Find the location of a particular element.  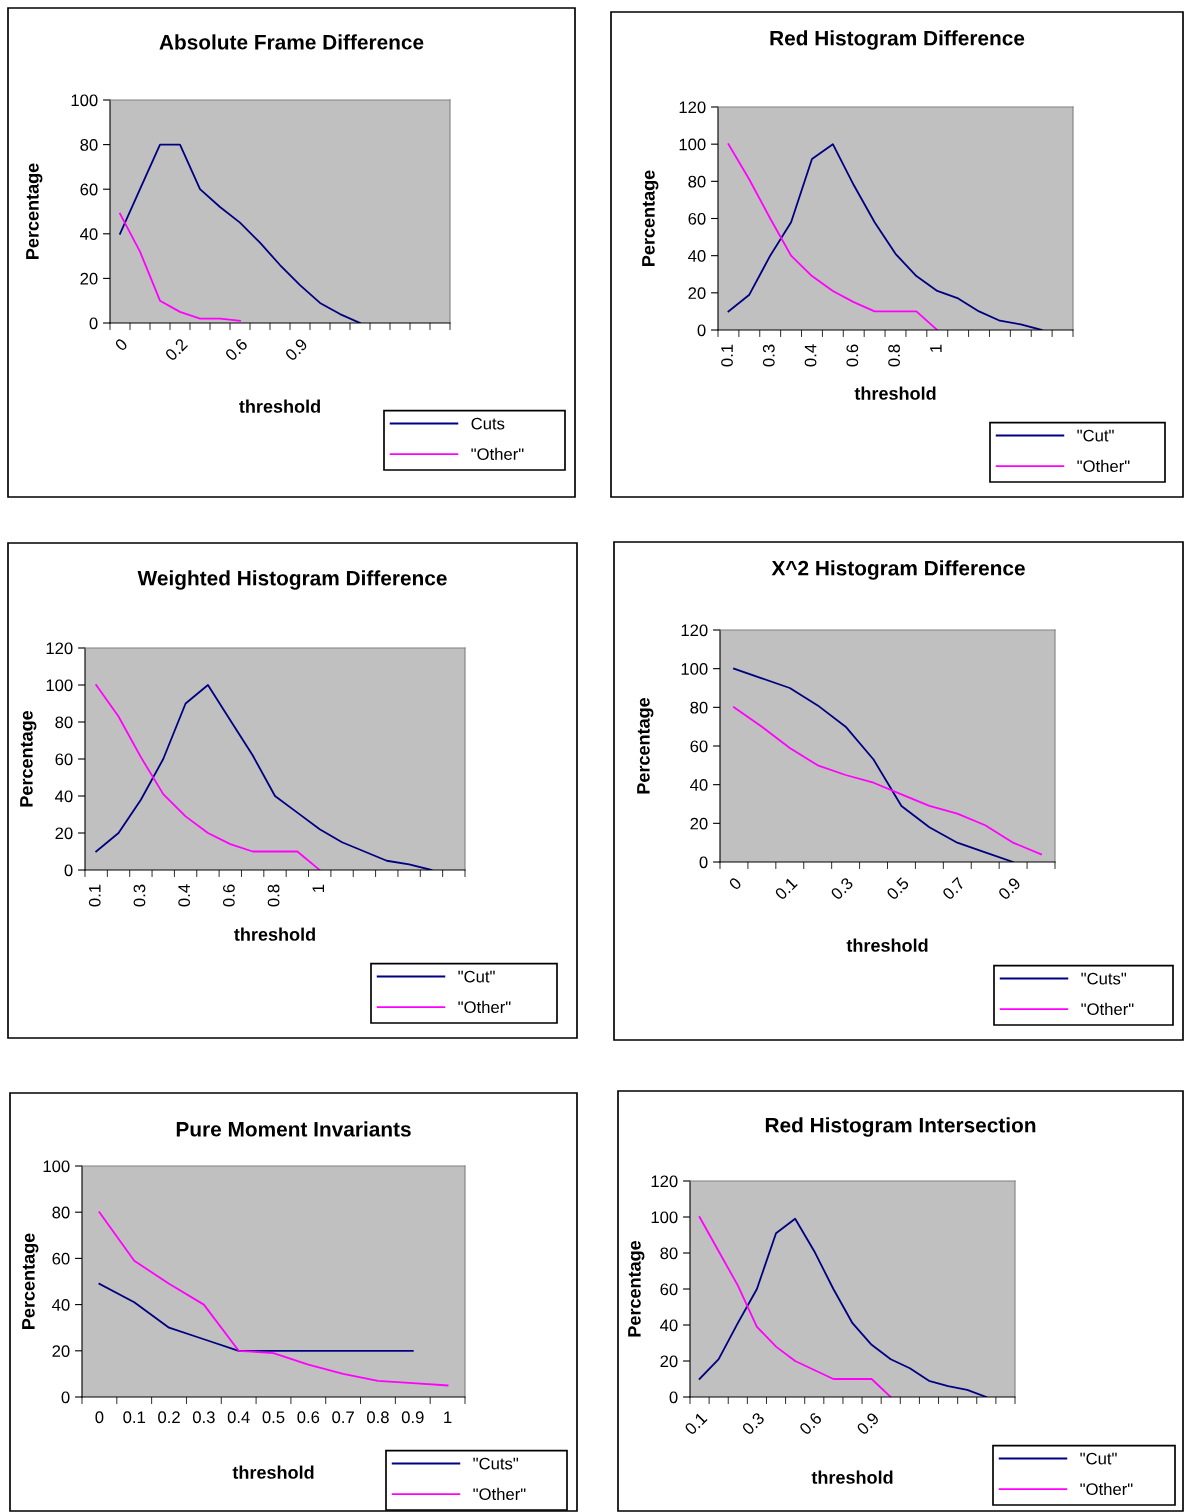

legend-label: "Cuts" is located at coordinates (1104, 978).